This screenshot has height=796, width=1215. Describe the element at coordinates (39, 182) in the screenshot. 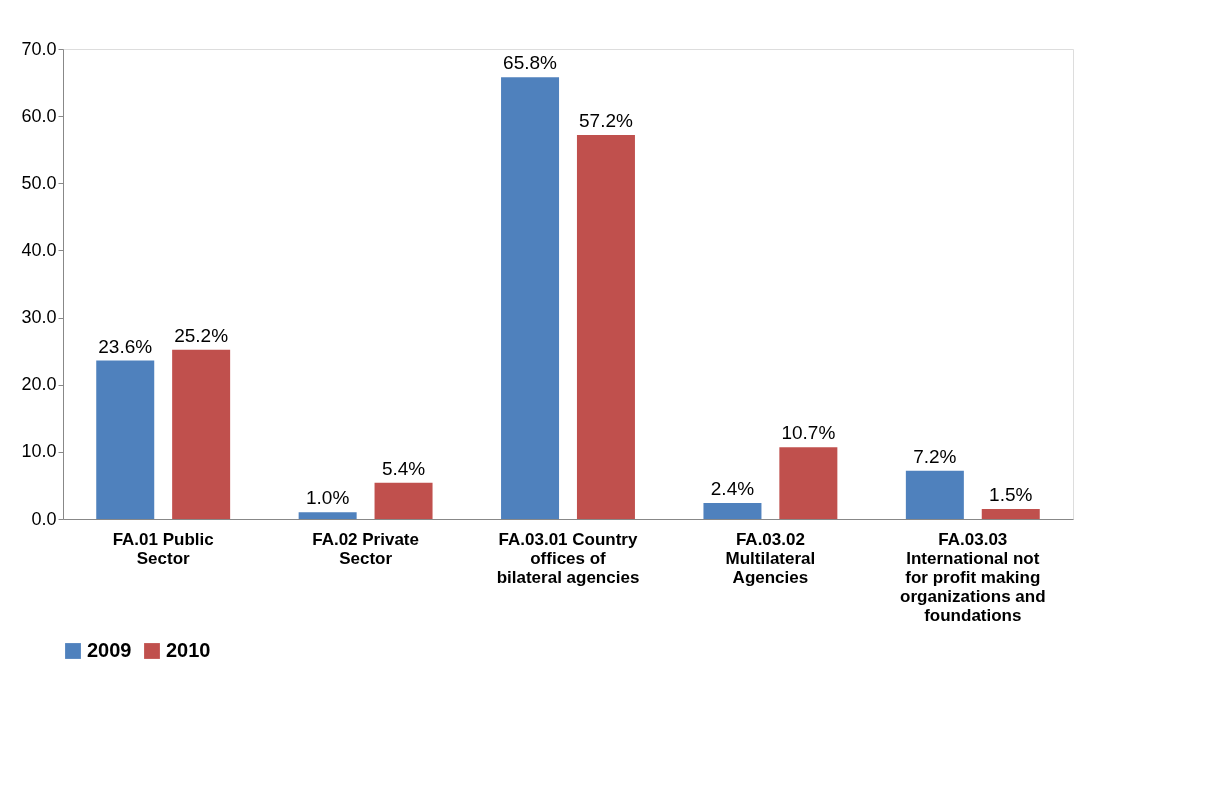

I see `y-tick-label: 50.0` at that location.